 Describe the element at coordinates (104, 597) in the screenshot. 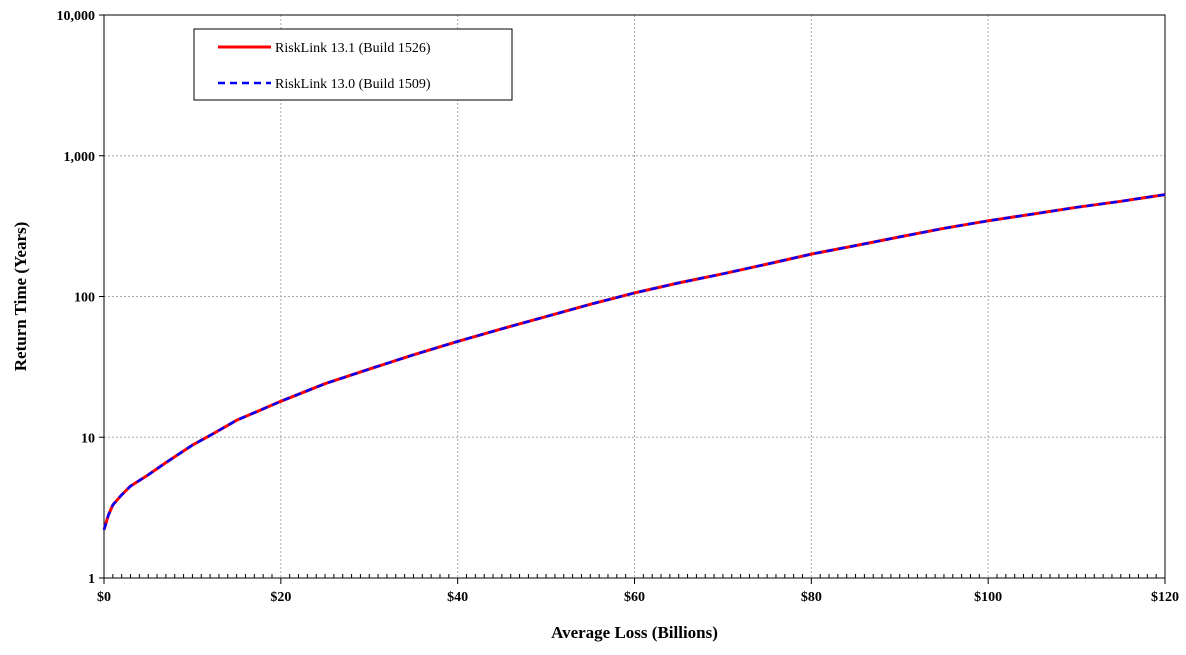

I see `x-tick-label: $0` at that location.